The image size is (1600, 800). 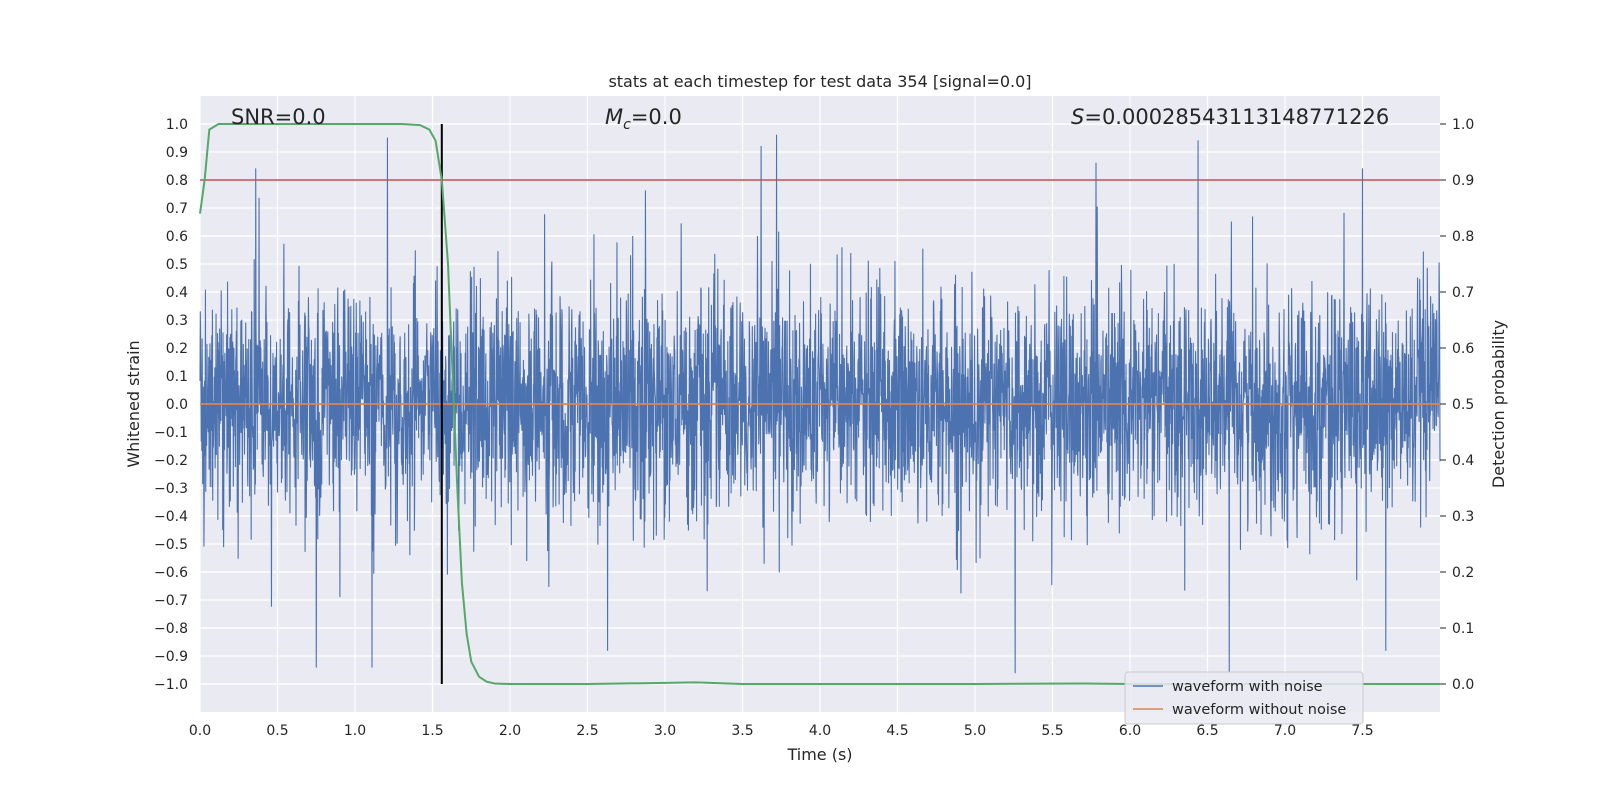 What do you see at coordinates (177, 237) in the screenshot?
I see `y-tick-label: 0.6` at bounding box center [177, 237].